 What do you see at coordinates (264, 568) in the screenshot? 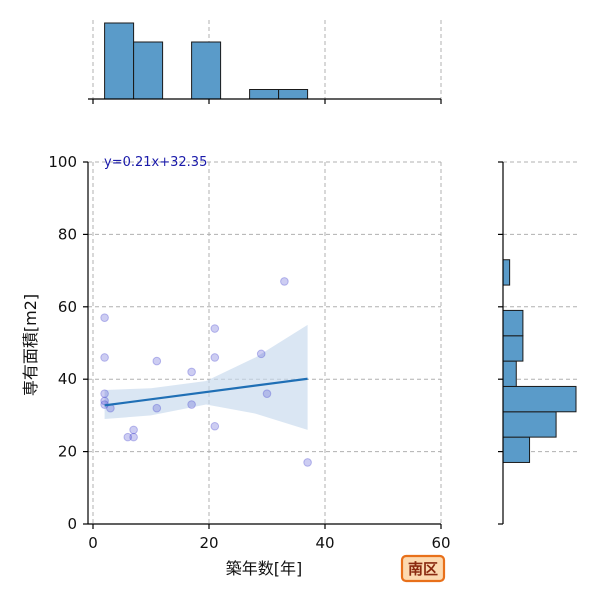
I see `x-axis-label: 築年数[年]` at bounding box center [264, 568].